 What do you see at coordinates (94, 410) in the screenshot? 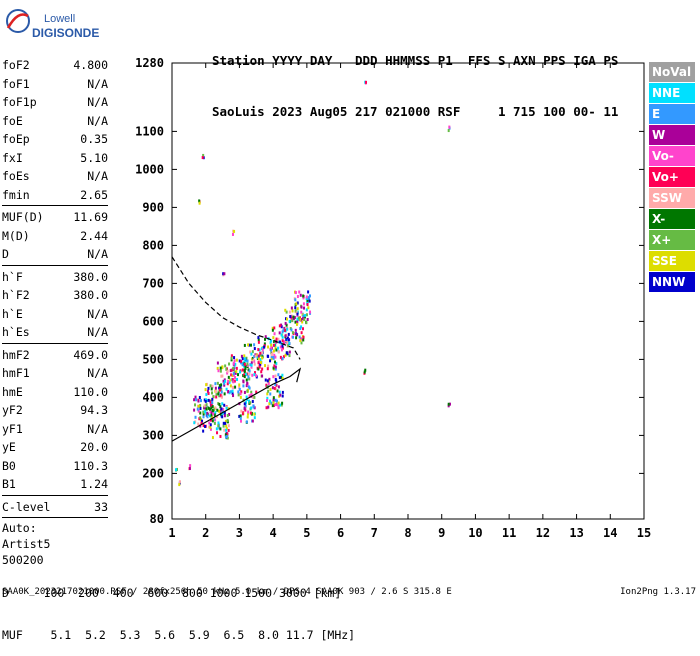
I see `param-value: 94.3` at bounding box center [94, 410].